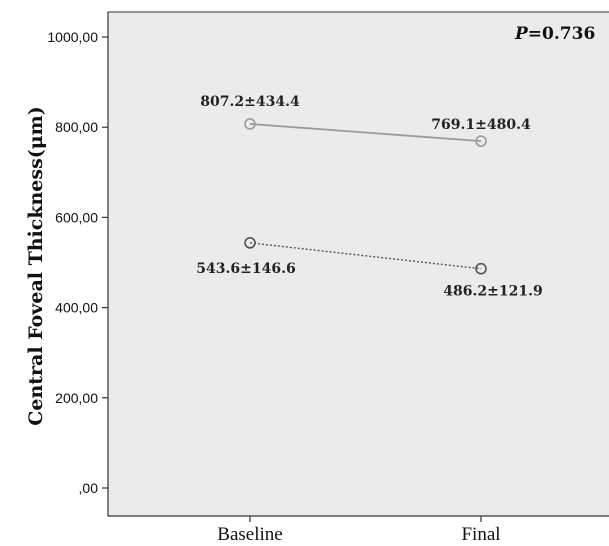 The image size is (609, 546). What do you see at coordinates (72, 37) in the screenshot?
I see `y-tick-label: 1000,00` at bounding box center [72, 37].